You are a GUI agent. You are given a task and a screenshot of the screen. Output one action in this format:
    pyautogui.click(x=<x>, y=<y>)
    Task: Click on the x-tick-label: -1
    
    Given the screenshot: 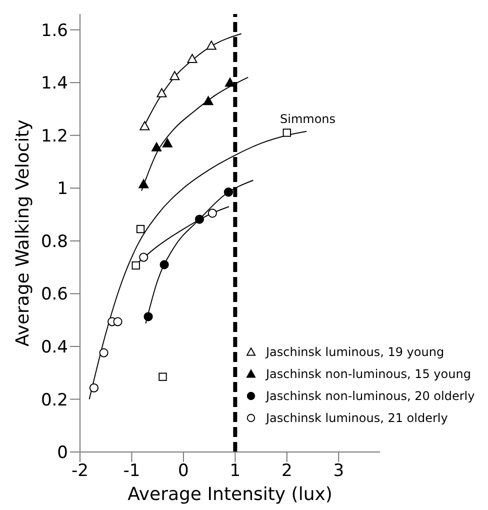 What is the action you would take?
    pyautogui.click(x=131, y=471)
    